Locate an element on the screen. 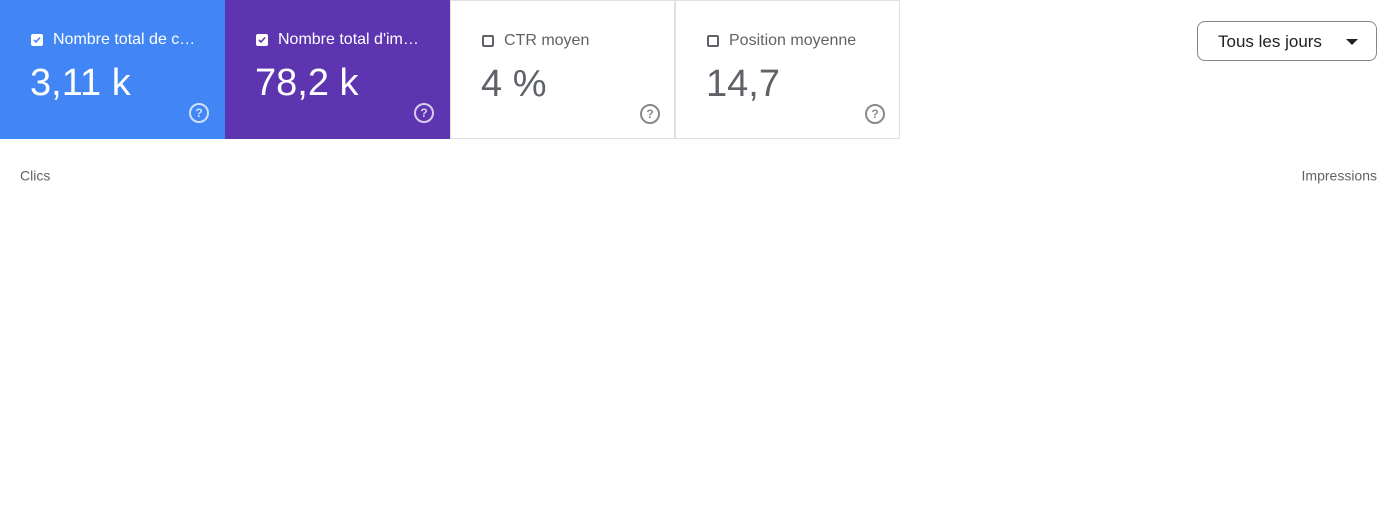 The image size is (1387, 505). dropdown-arrow is located at coordinates (1352, 45).